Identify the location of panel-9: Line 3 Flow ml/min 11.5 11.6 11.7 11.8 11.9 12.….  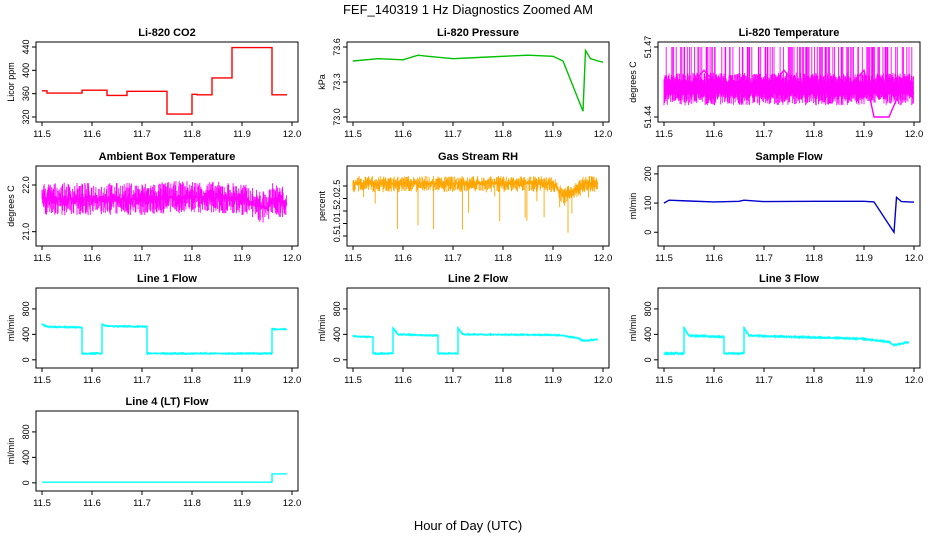
(775, 329).